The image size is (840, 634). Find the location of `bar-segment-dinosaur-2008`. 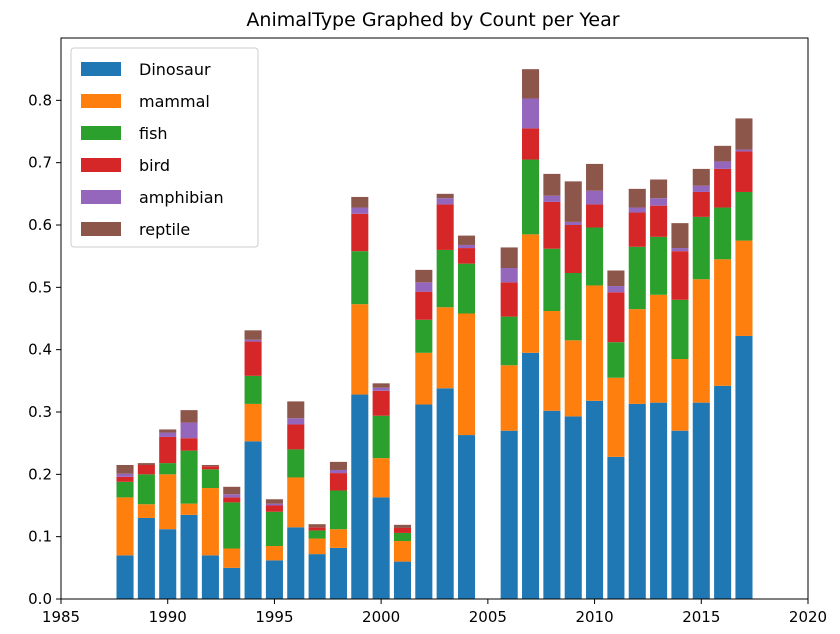

bar-segment-dinosaur-2008 is located at coordinates (552, 504).